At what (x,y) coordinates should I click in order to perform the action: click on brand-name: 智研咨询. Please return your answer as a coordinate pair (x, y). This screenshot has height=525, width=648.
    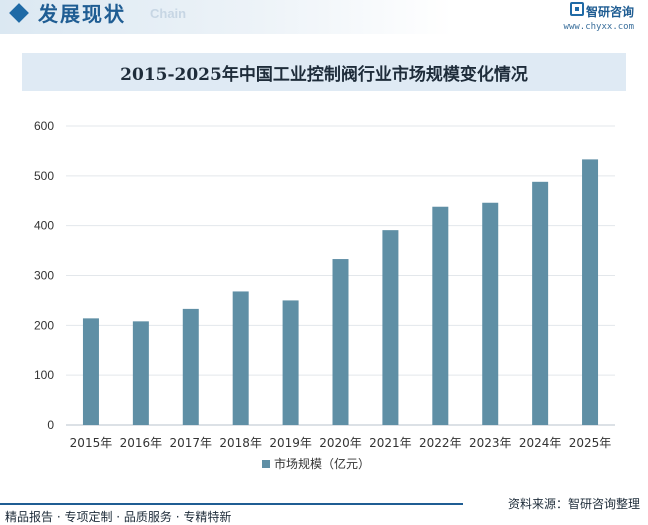
    Looking at the image, I should click on (609, 12).